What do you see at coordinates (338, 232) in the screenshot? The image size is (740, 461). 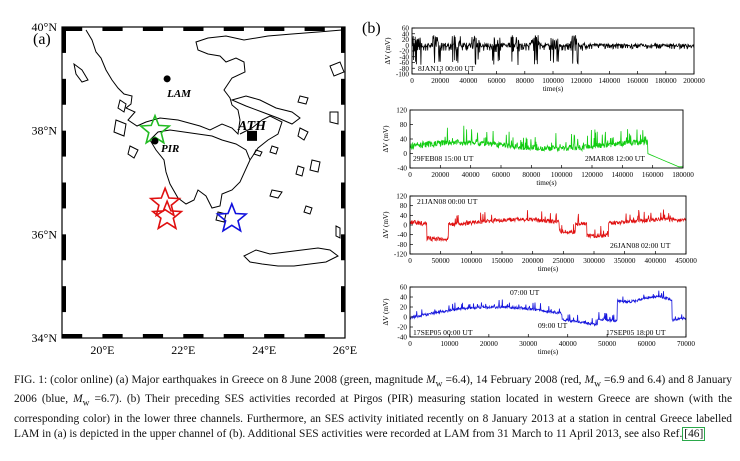 I see `island-karpathos` at bounding box center [338, 232].